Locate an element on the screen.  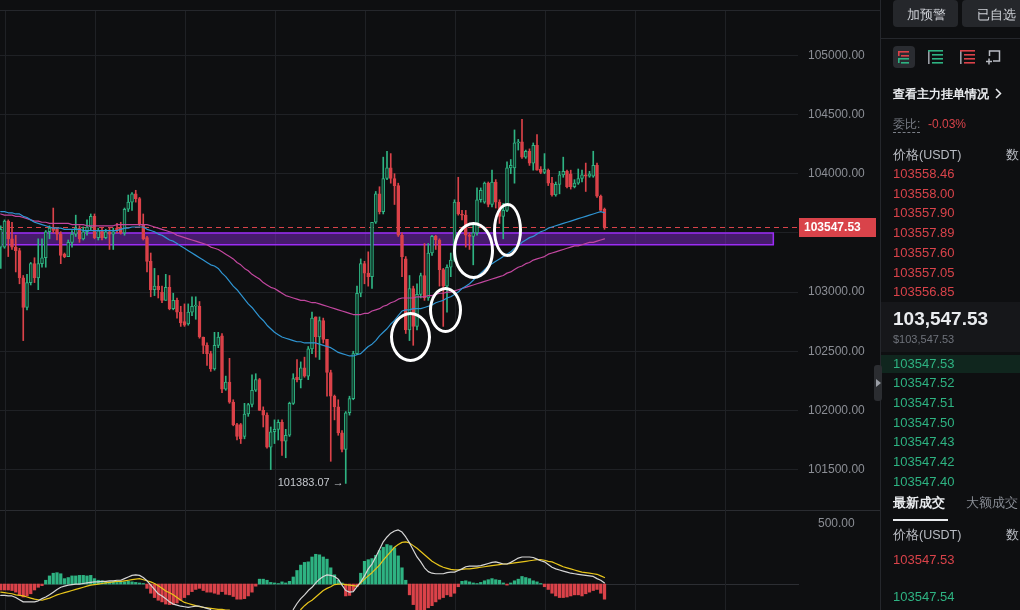
text: 已自选 is located at coordinates (996, 15).